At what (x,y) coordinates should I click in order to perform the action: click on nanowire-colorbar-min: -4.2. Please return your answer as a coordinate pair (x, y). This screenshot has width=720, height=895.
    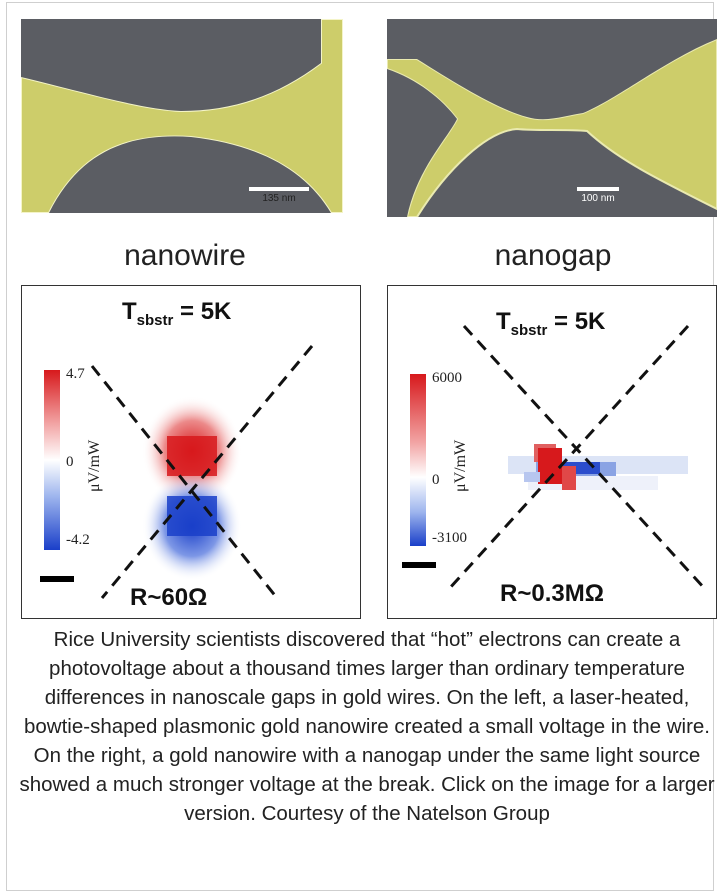
    Looking at the image, I should click on (78, 540).